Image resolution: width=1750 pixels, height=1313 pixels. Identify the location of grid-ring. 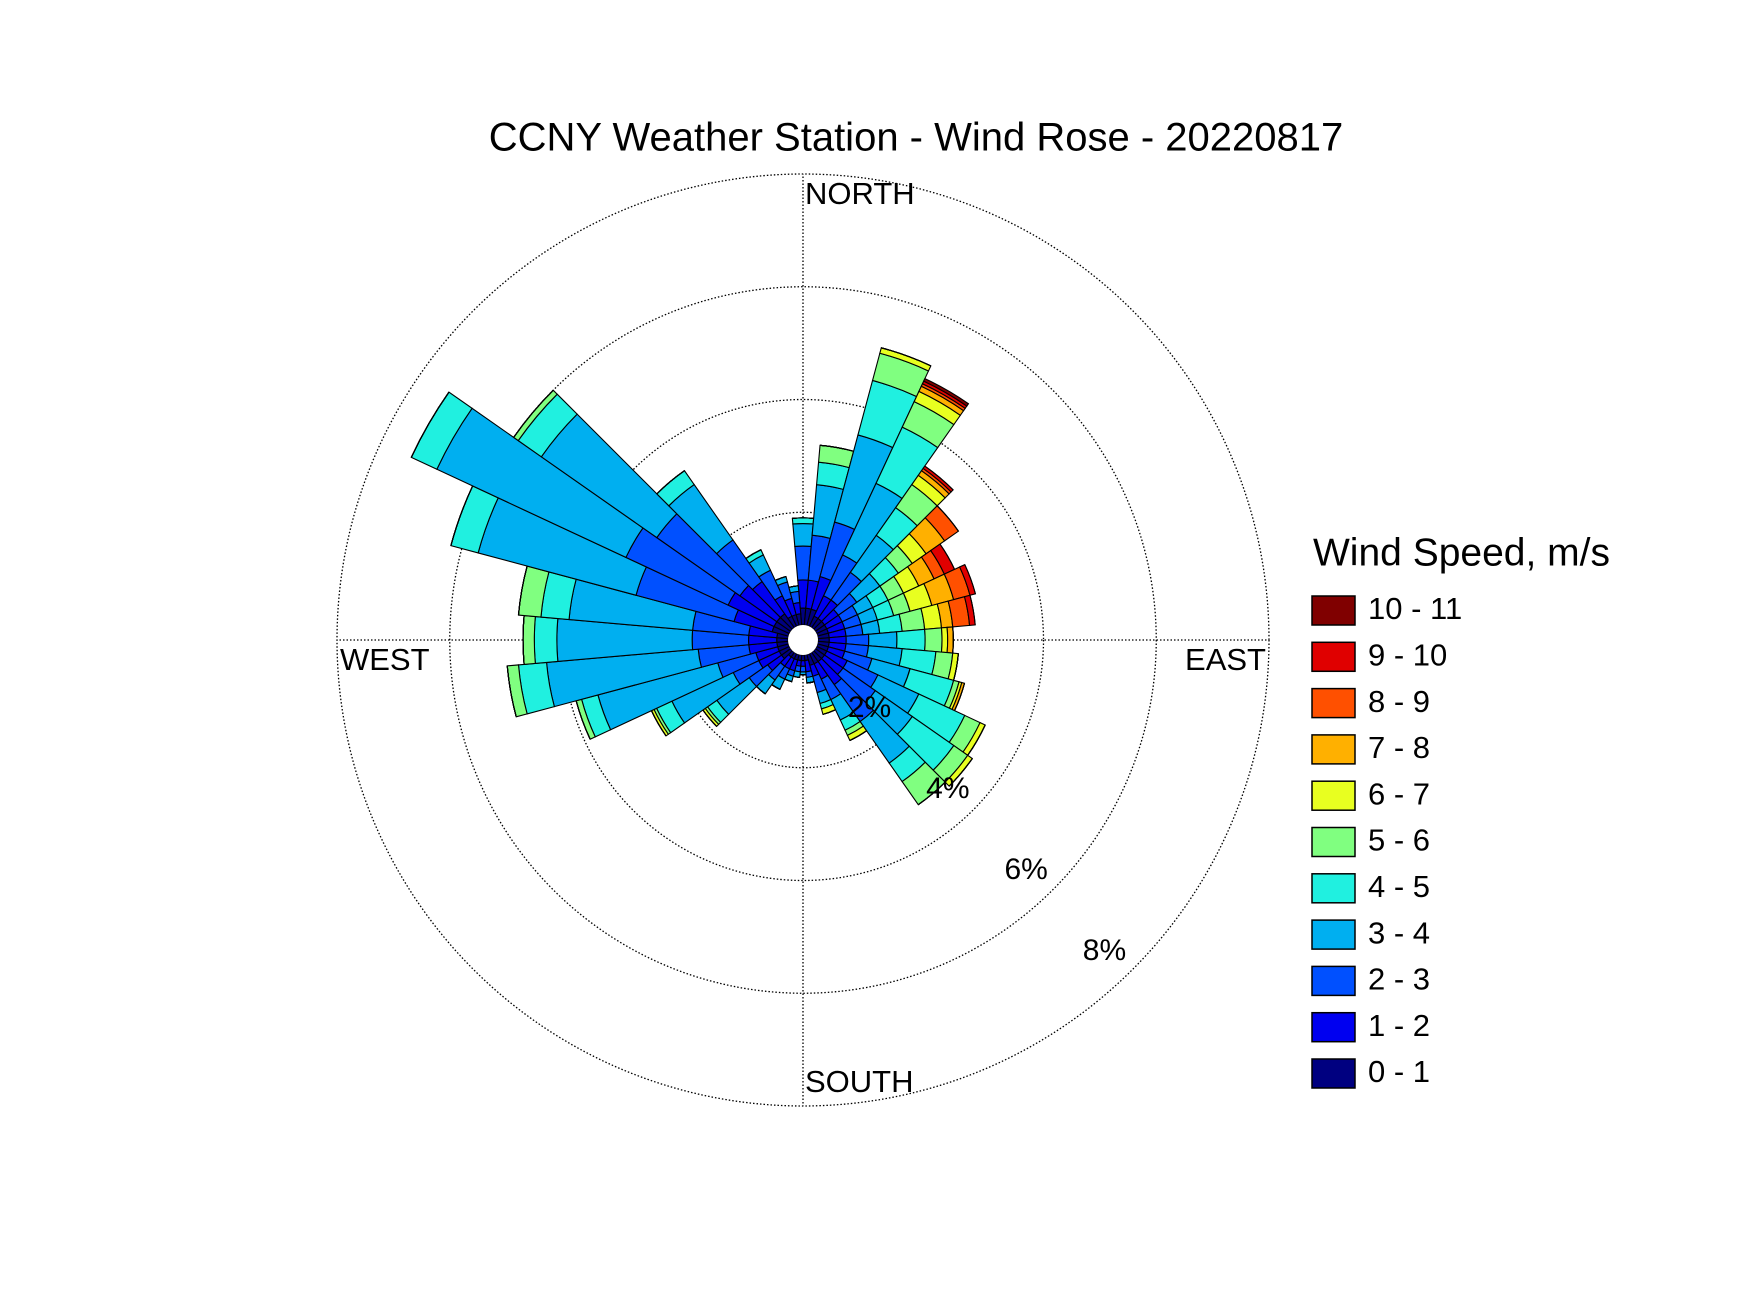
(803, 640).